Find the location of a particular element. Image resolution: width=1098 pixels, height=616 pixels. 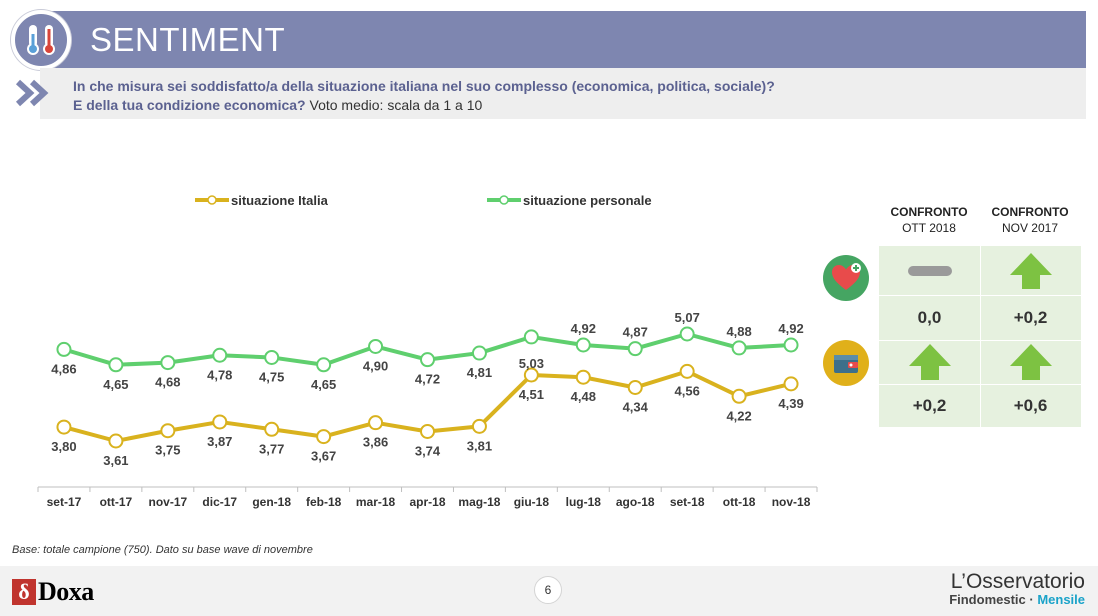

legend-label: situazione personale is located at coordinates (587, 200).